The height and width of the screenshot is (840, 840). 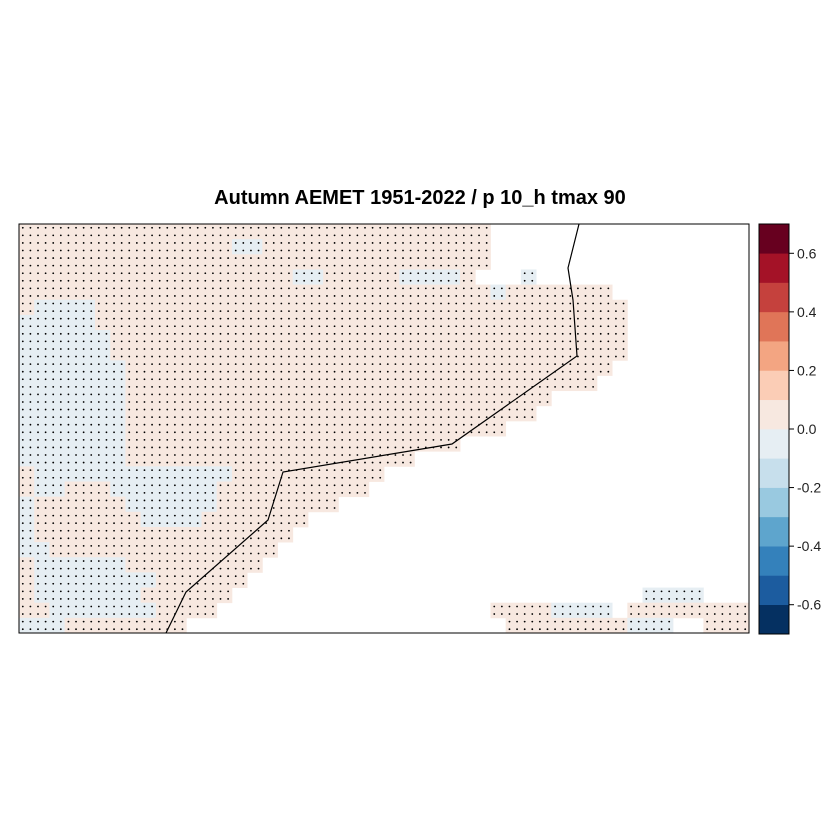 I want to click on colorbar-tick-label: 0.0, so click(x=807, y=429).